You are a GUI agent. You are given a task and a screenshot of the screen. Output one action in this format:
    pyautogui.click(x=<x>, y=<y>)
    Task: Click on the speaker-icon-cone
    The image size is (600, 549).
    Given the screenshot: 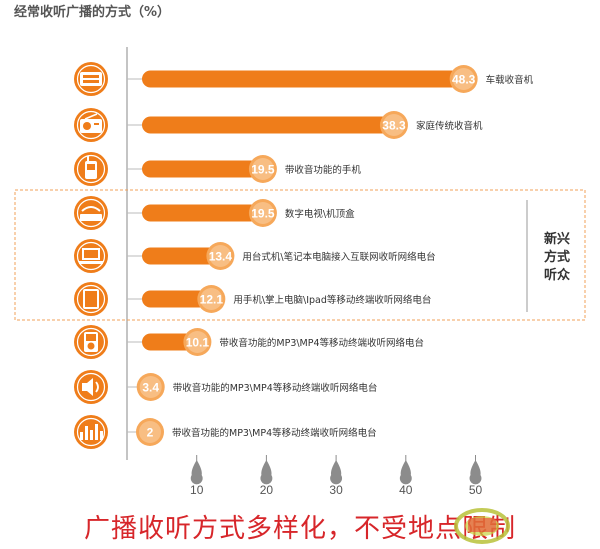 What is the action you would take?
    pyautogui.click(x=87, y=387)
    